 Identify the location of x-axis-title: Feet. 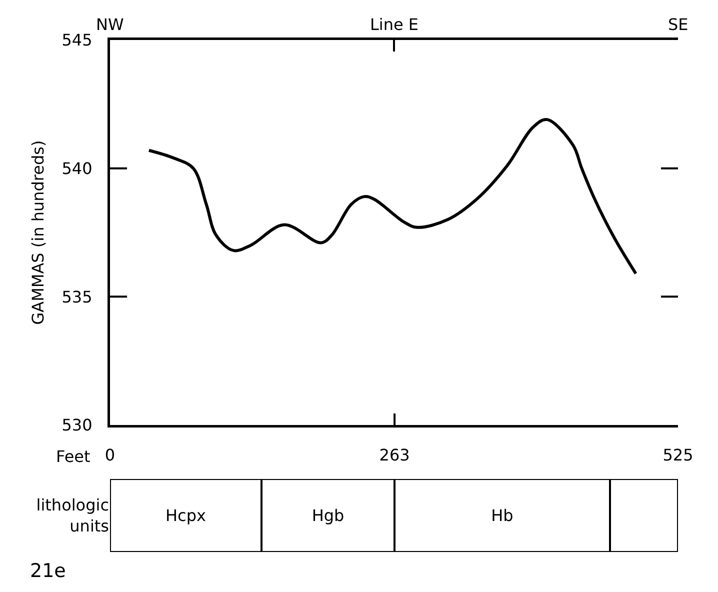
(73, 456).